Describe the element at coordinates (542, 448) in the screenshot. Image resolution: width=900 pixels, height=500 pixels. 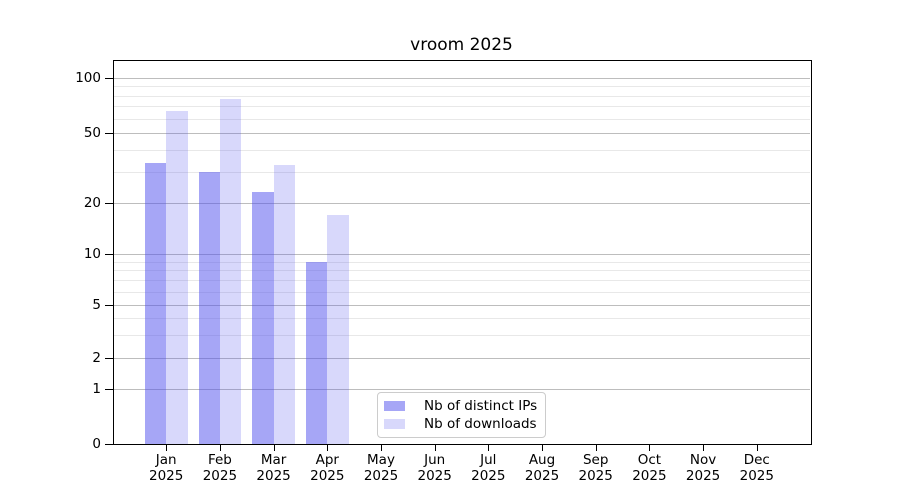
I see `x-tick-aug` at that location.